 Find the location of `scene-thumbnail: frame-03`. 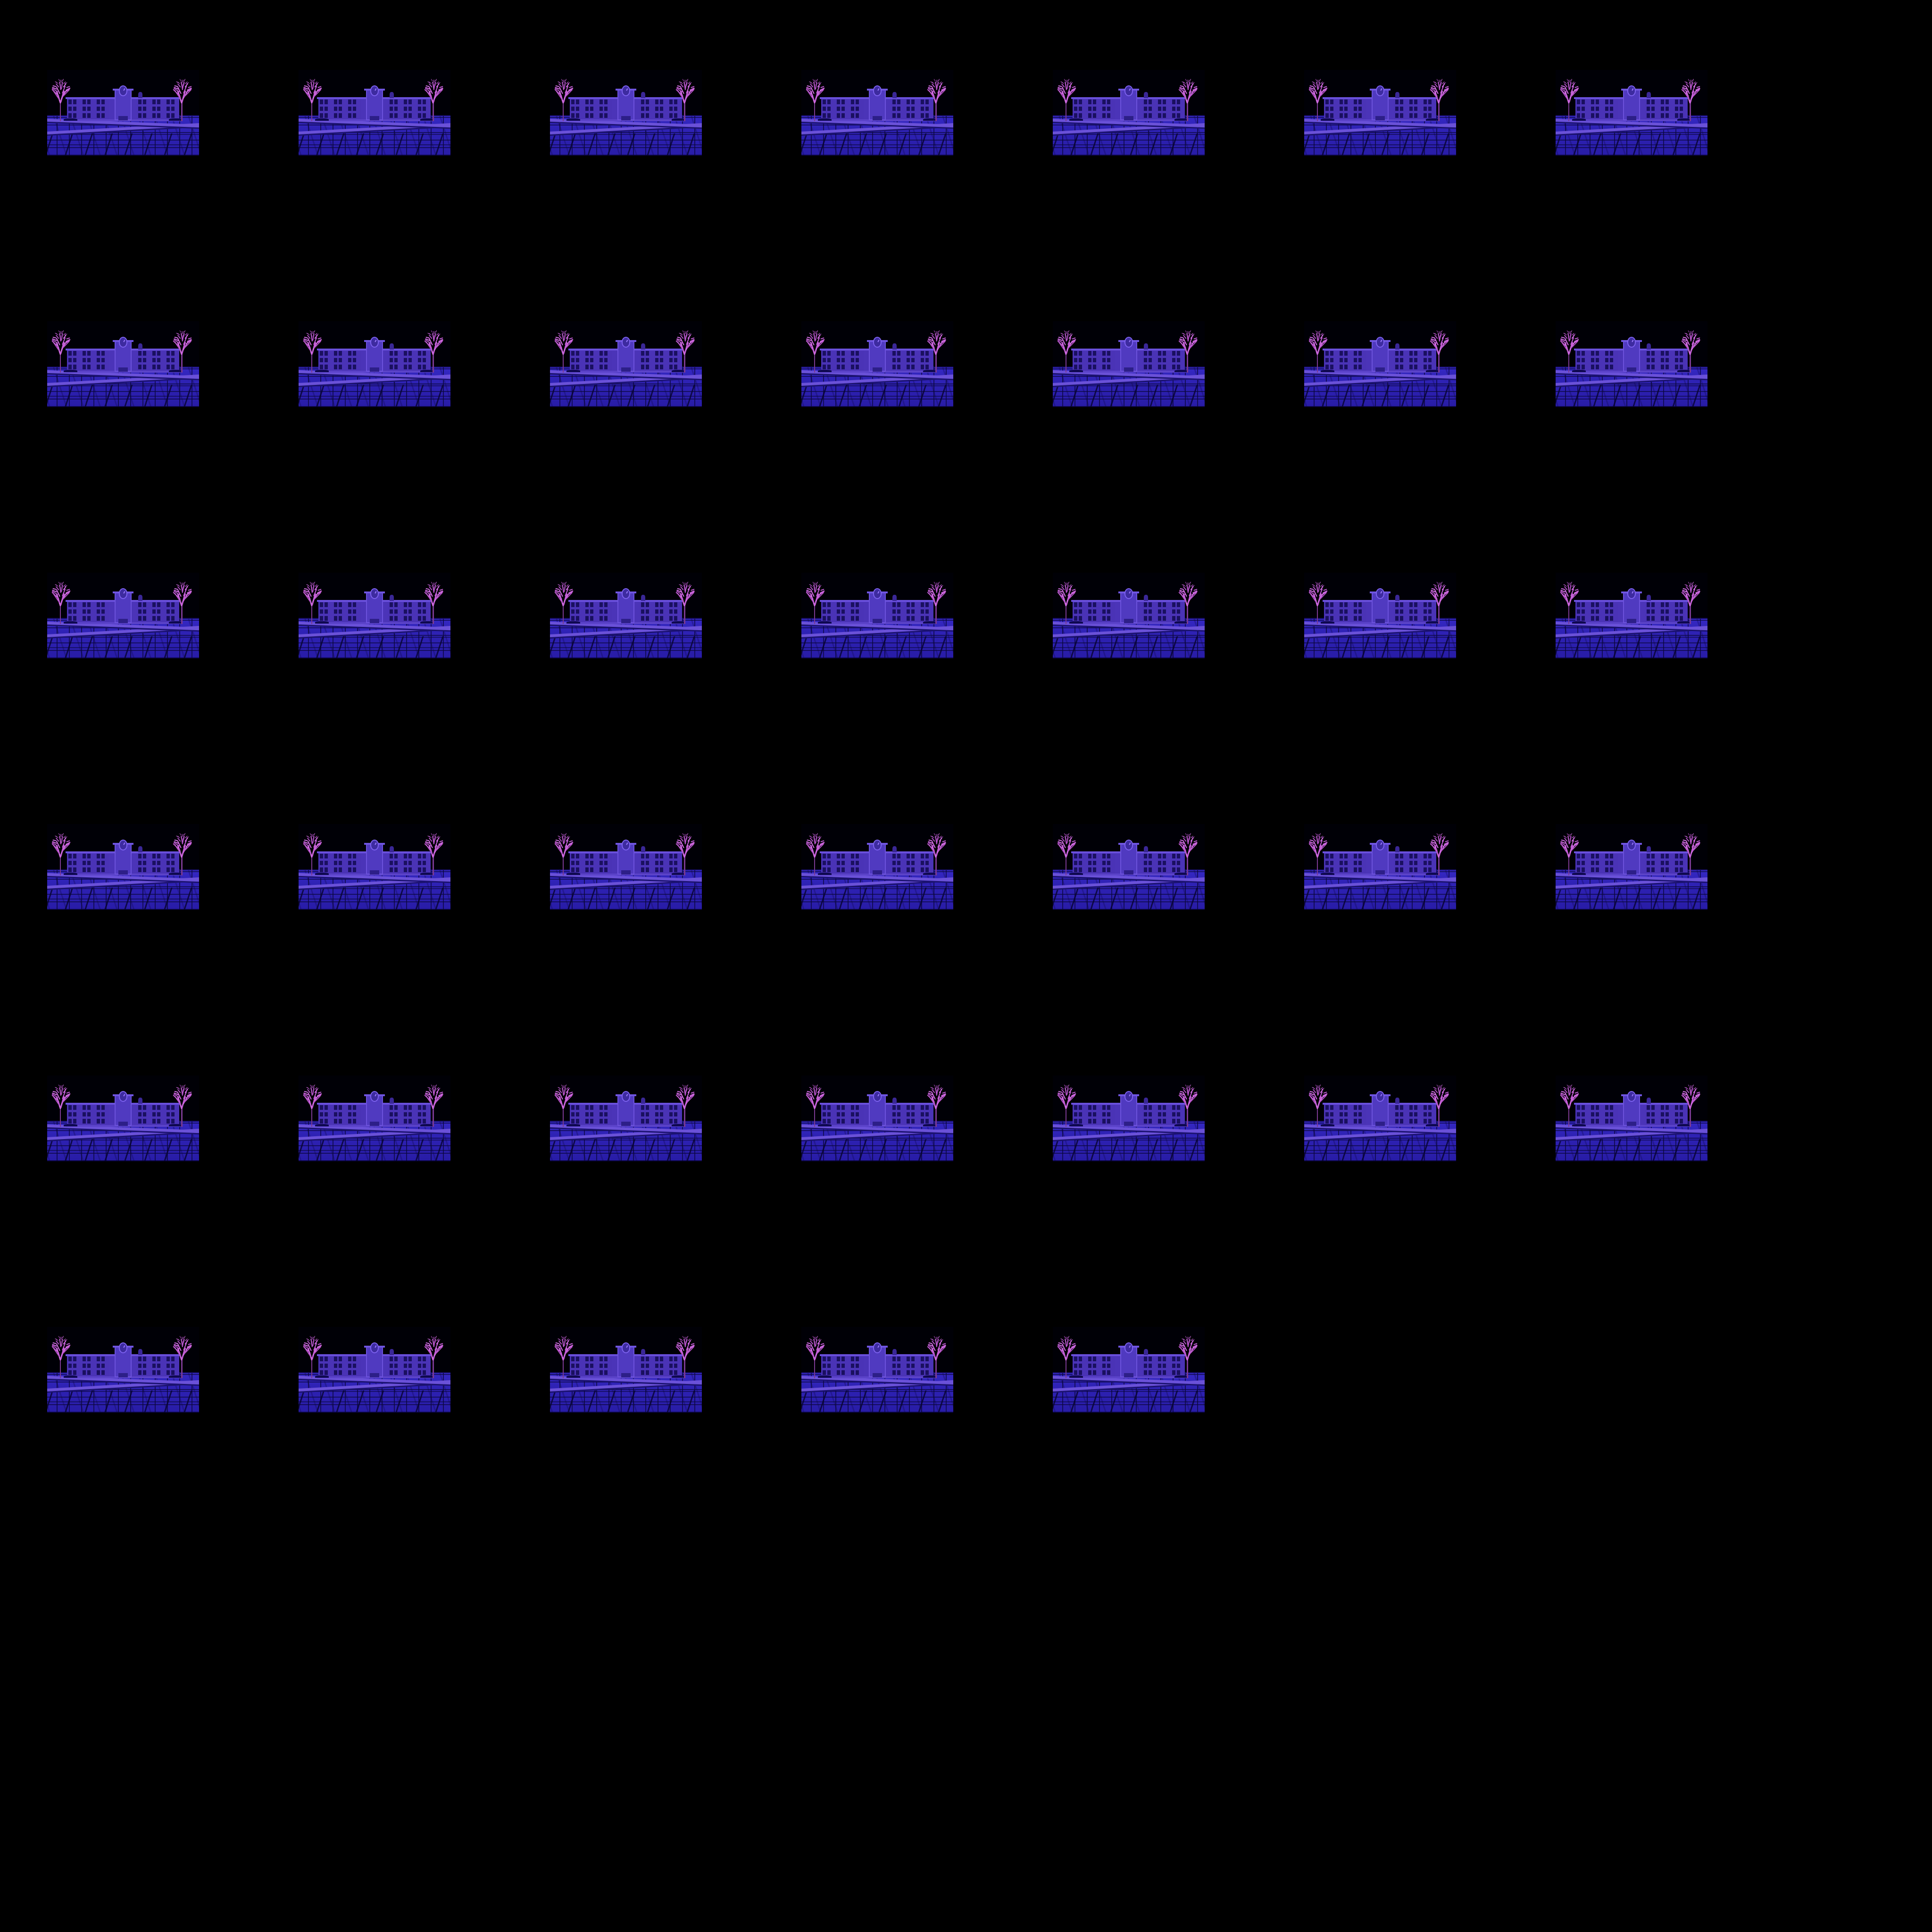

scene-thumbnail: frame-03 is located at coordinates (626, 113).